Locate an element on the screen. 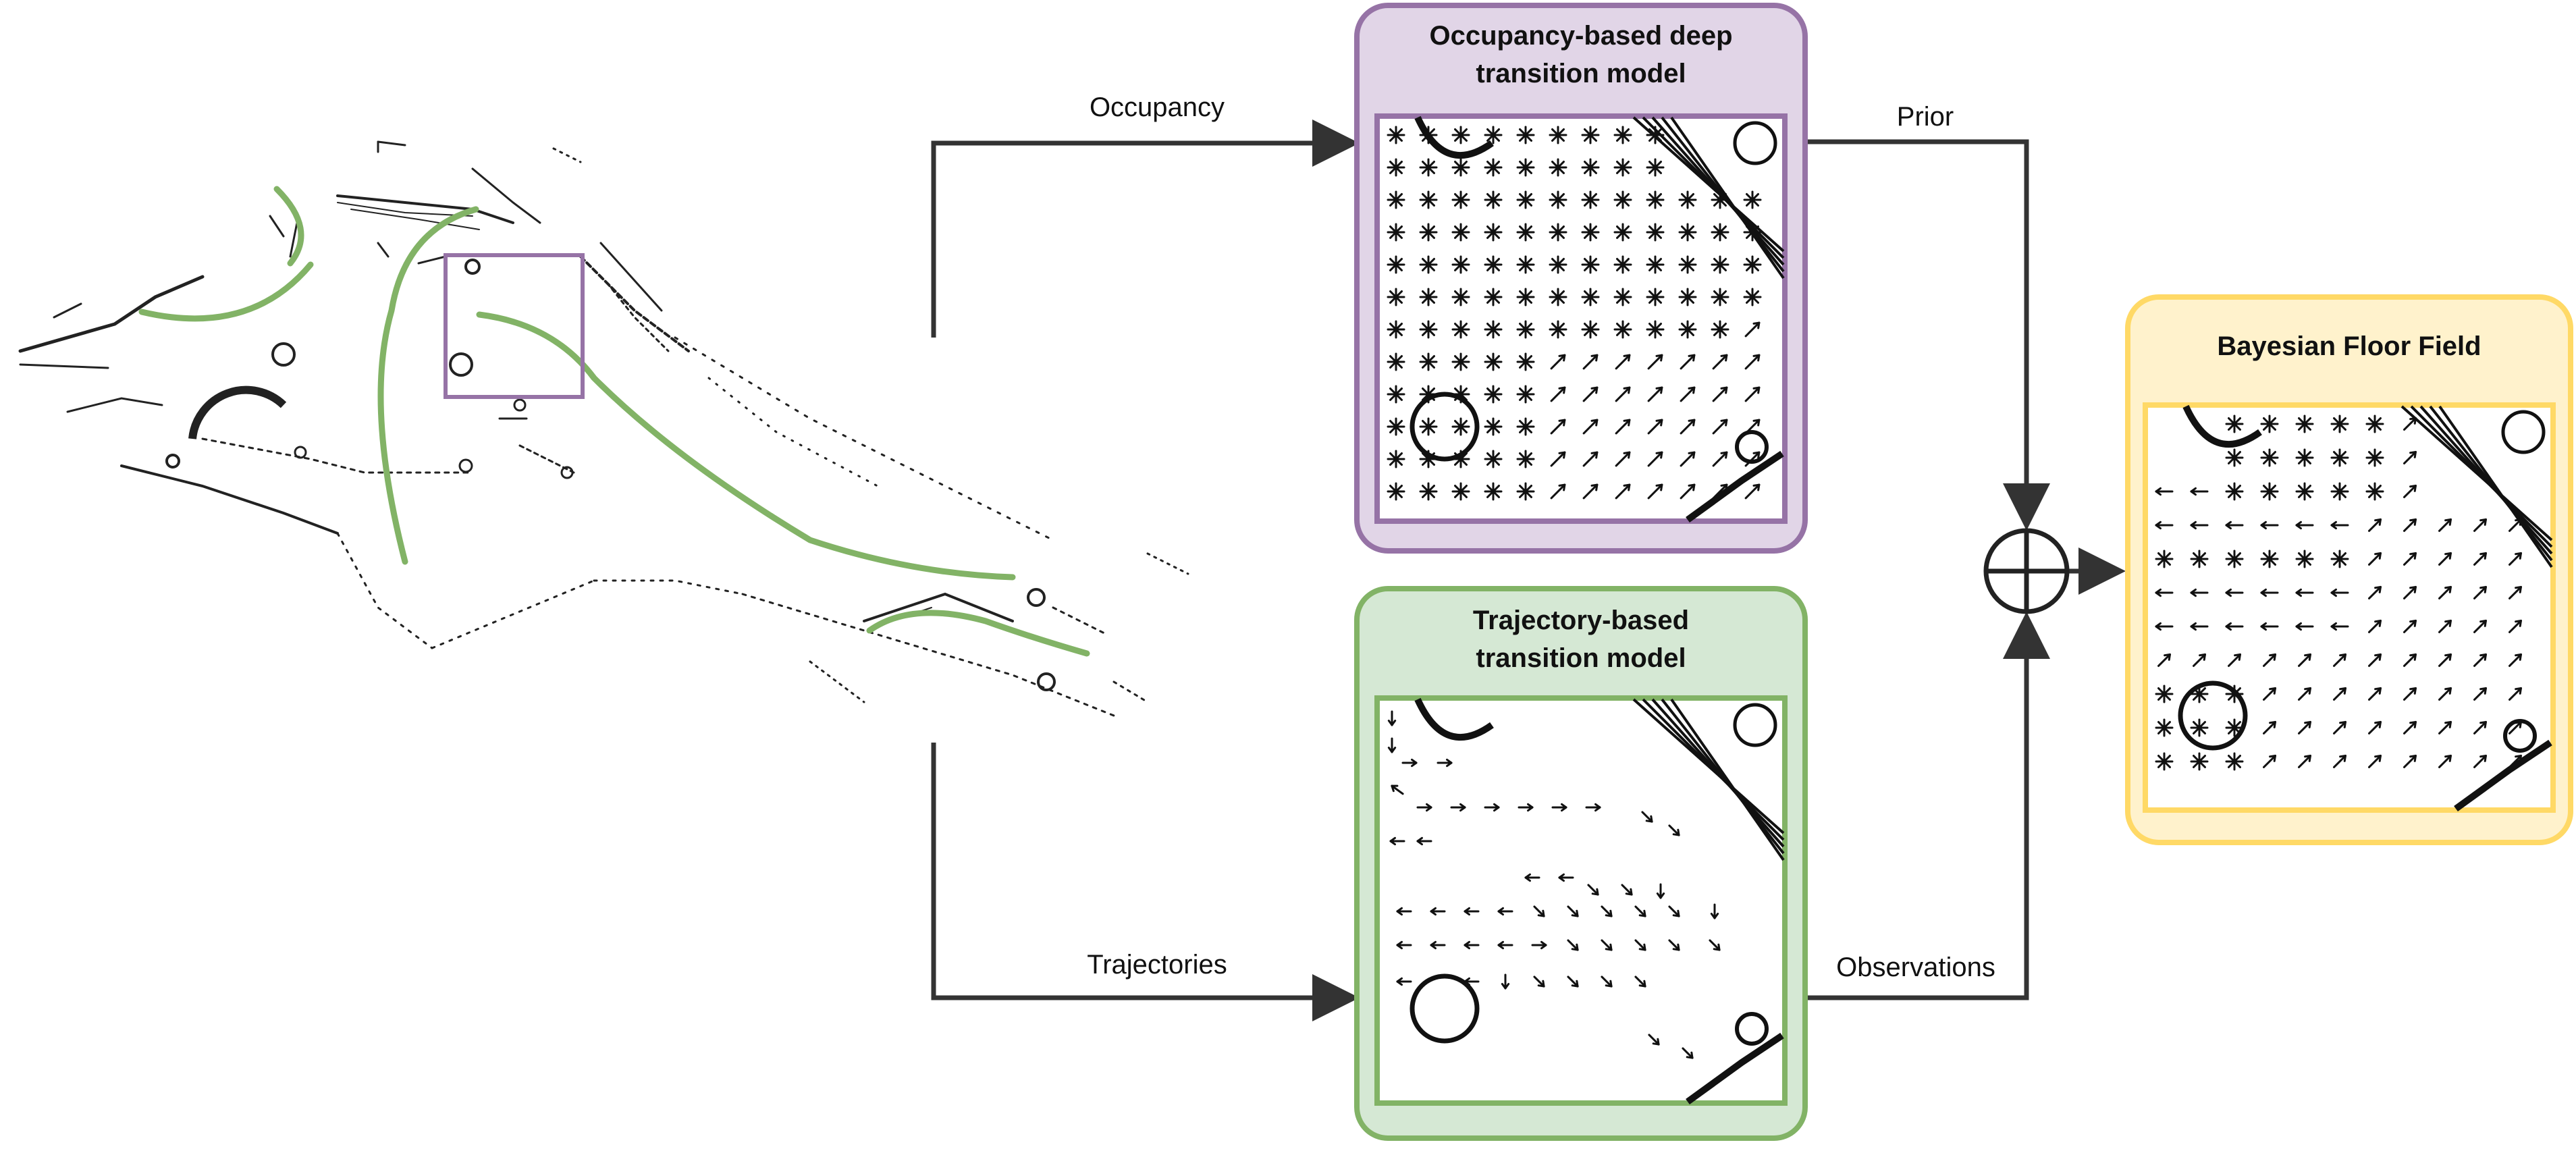 The height and width of the screenshot is (1151, 2576). trajectories-label: Trajectories is located at coordinates (1157, 965).